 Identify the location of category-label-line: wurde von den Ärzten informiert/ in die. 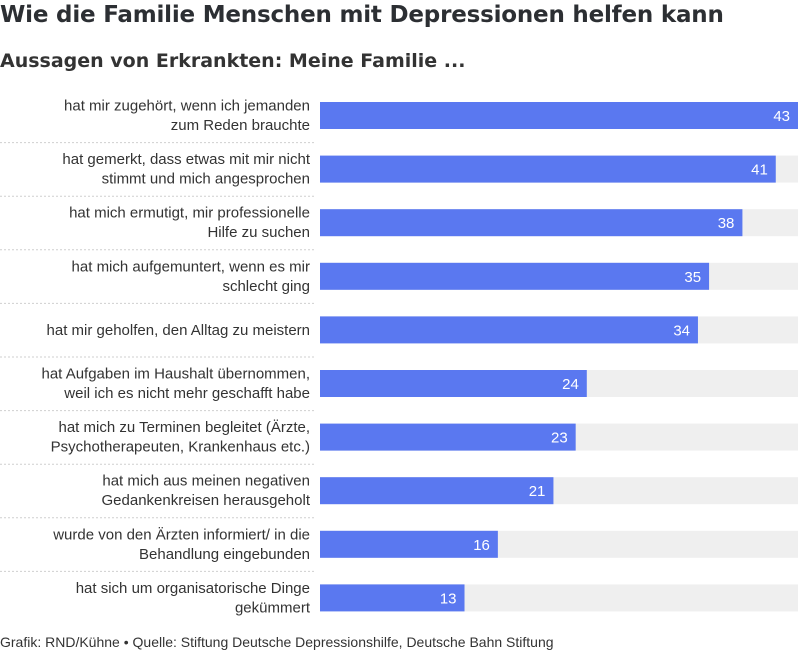
(181, 534).